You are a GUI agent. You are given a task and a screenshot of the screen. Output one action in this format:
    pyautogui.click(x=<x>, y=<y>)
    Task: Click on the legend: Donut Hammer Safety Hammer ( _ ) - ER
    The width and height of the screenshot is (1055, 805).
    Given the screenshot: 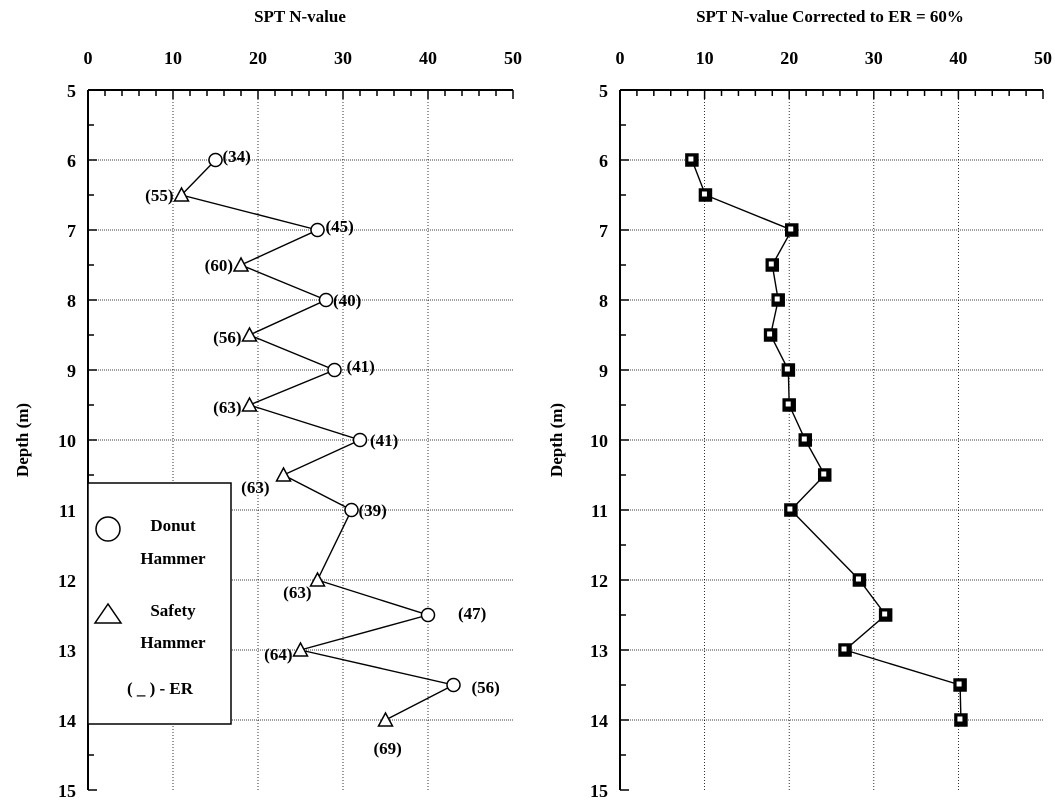 What is the action you would take?
    pyautogui.click(x=159, y=603)
    